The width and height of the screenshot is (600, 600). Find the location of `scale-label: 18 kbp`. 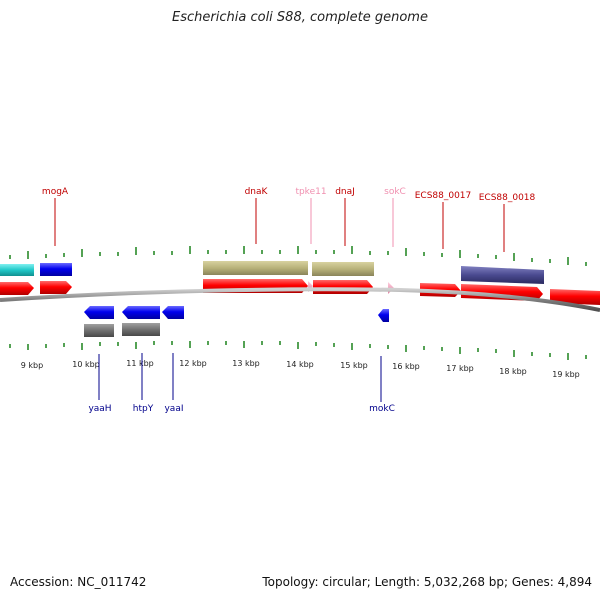

scale-label: 18 kbp is located at coordinates (513, 371).